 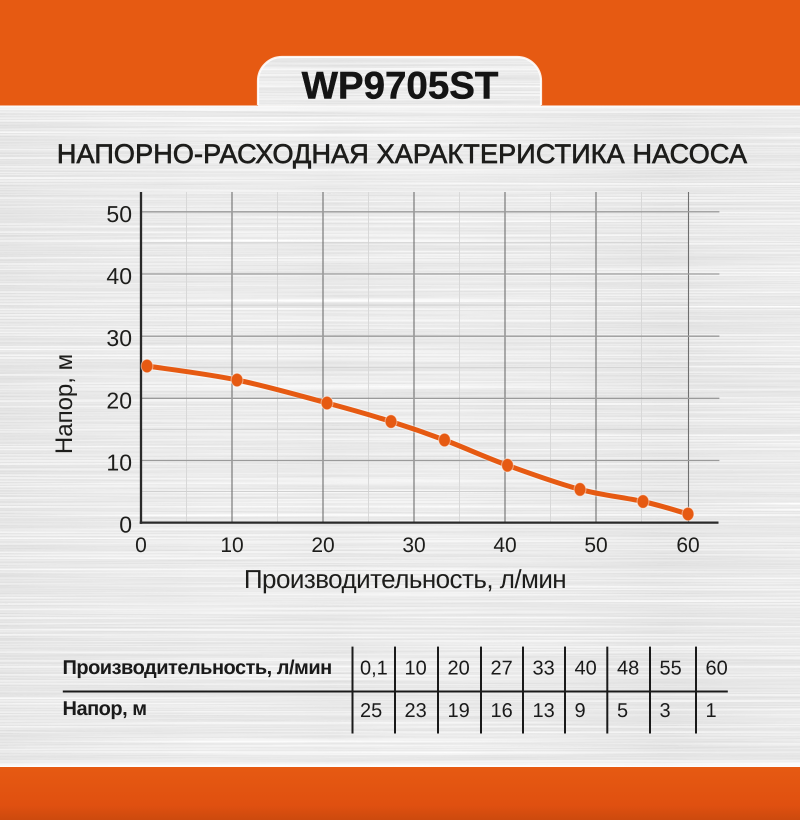 I want to click on svg-text: 48, so click(x=628, y=668).